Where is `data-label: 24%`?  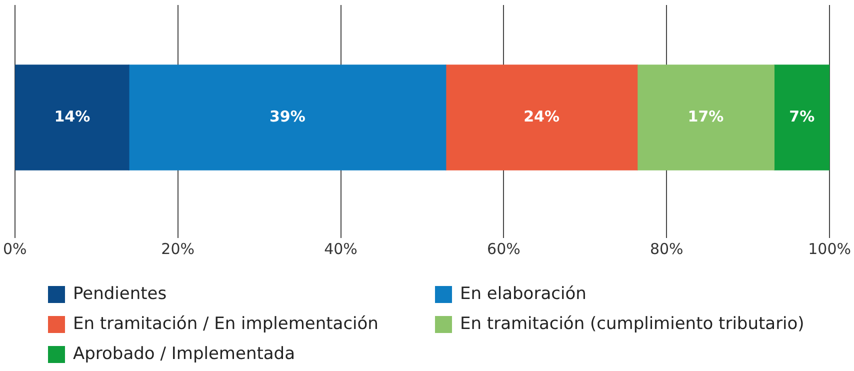
data-label: 24% is located at coordinates (542, 116).